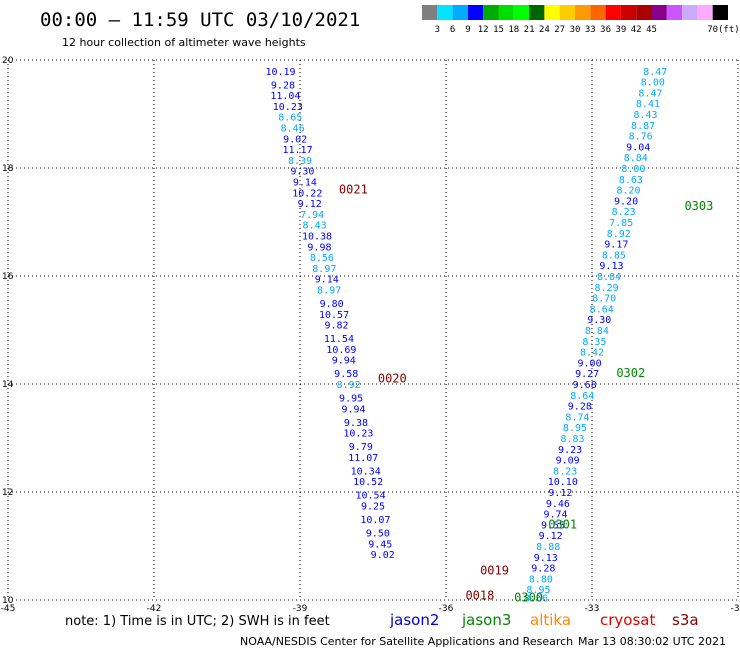 Image resolution: width=740 pixels, height=650 pixels. Describe the element at coordinates (575, 428) in the screenshot. I see `wave-height-label: 8.95` at that location.